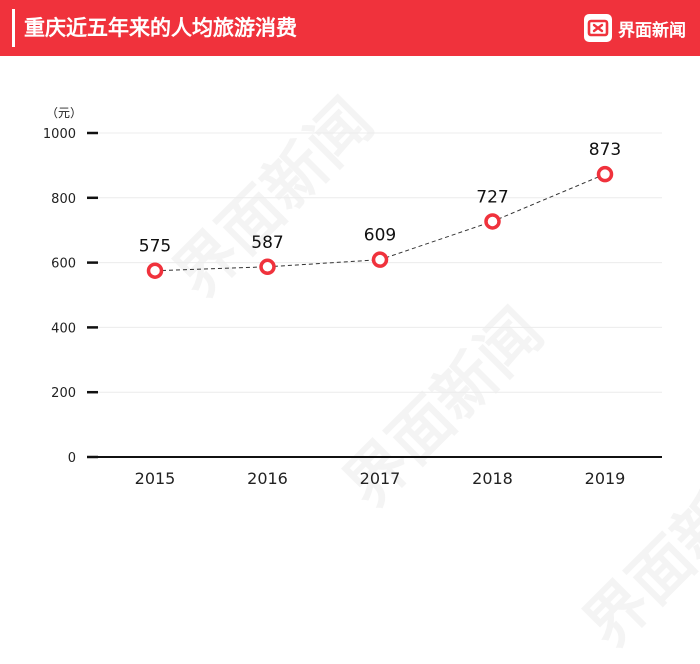 The height and width of the screenshot is (664, 700). Describe the element at coordinates (59, 134) in the screenshot. I see `y-tick-label: 1000` at that location.